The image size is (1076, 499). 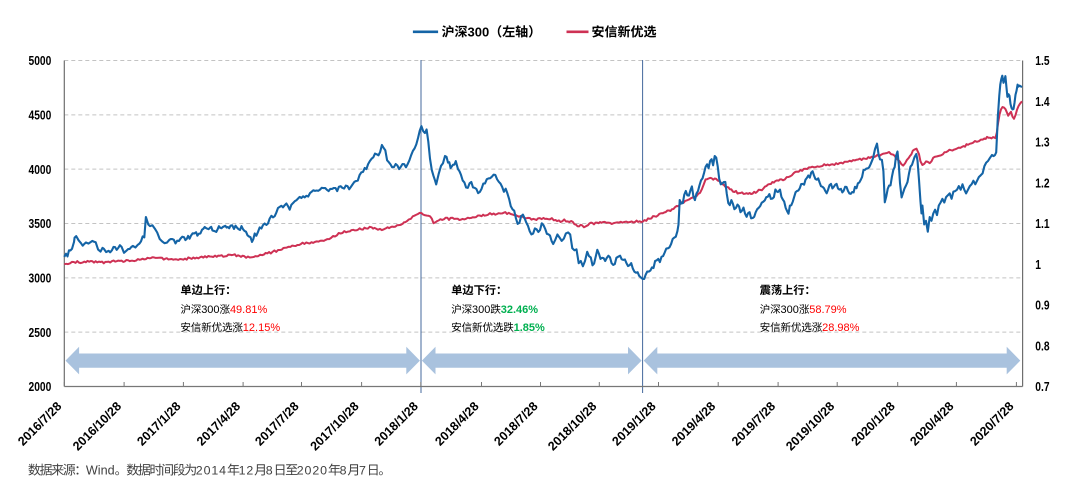 What do you see at coordinates (40, 333) in the screenshot?
I see `svg-text: 2500` at bounding box center [40, 333].